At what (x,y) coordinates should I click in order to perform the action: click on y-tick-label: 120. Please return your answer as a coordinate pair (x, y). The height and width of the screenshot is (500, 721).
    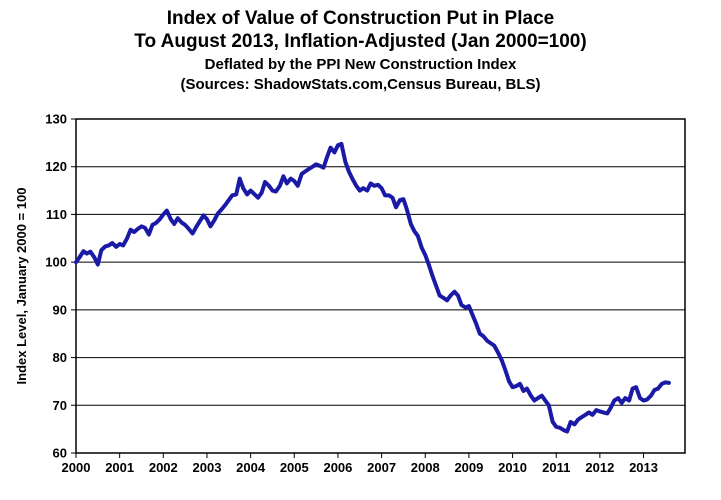
    Looking at the image, I should click on (56, 166).